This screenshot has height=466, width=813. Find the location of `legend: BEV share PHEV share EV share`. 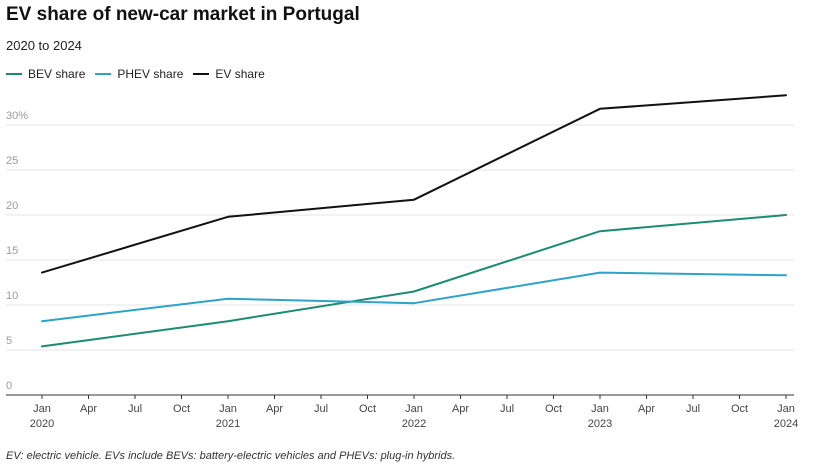

legend: BEV share PHEV share EV share is located at coordinates (135, 74).